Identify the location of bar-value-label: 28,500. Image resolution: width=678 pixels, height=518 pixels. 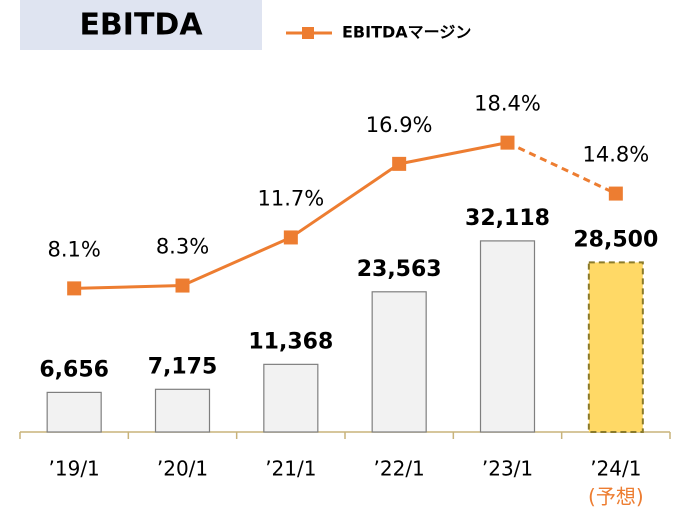
(615, 239).